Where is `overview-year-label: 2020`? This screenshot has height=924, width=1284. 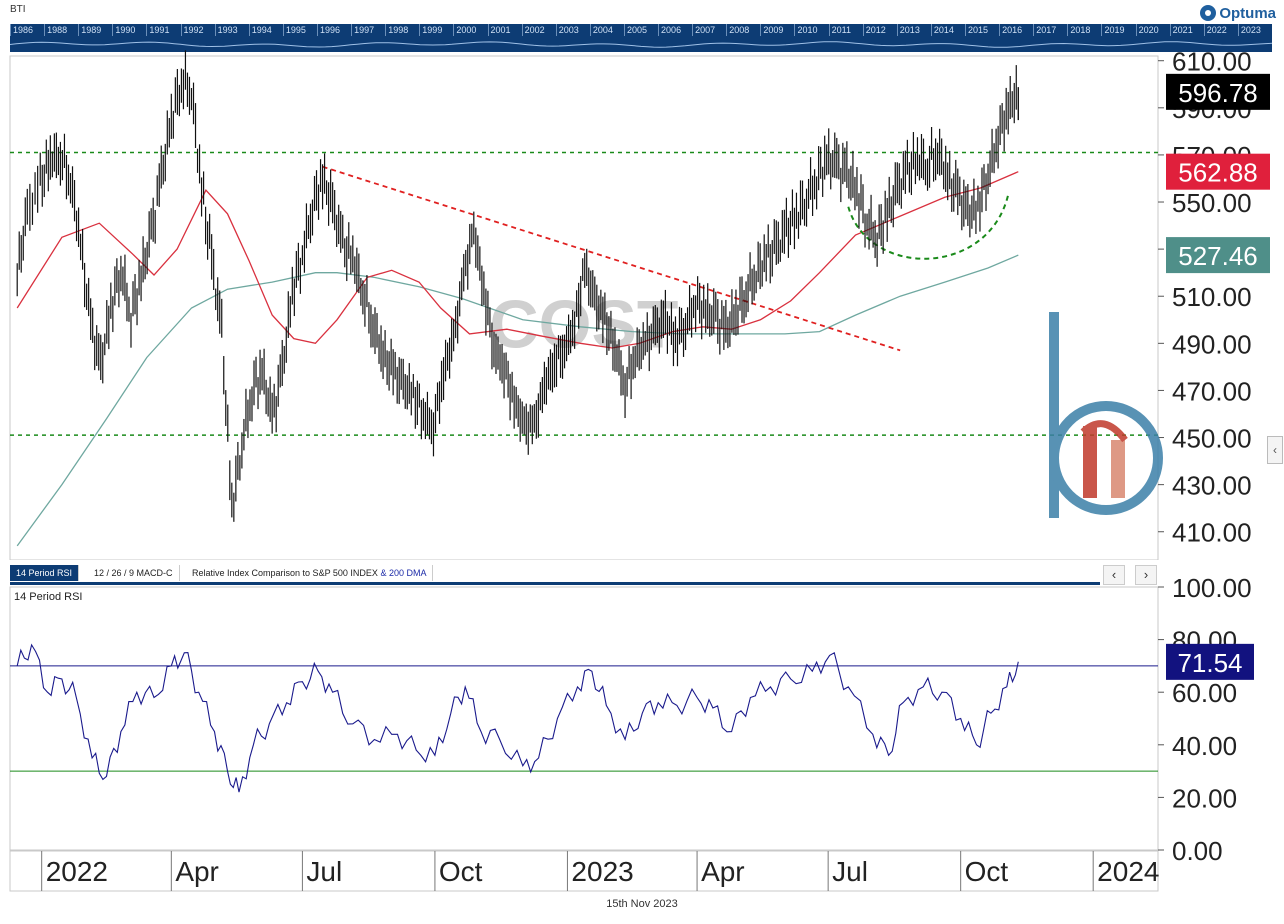
overview-year-label: 2020 is located at coordinates (1148, 30).